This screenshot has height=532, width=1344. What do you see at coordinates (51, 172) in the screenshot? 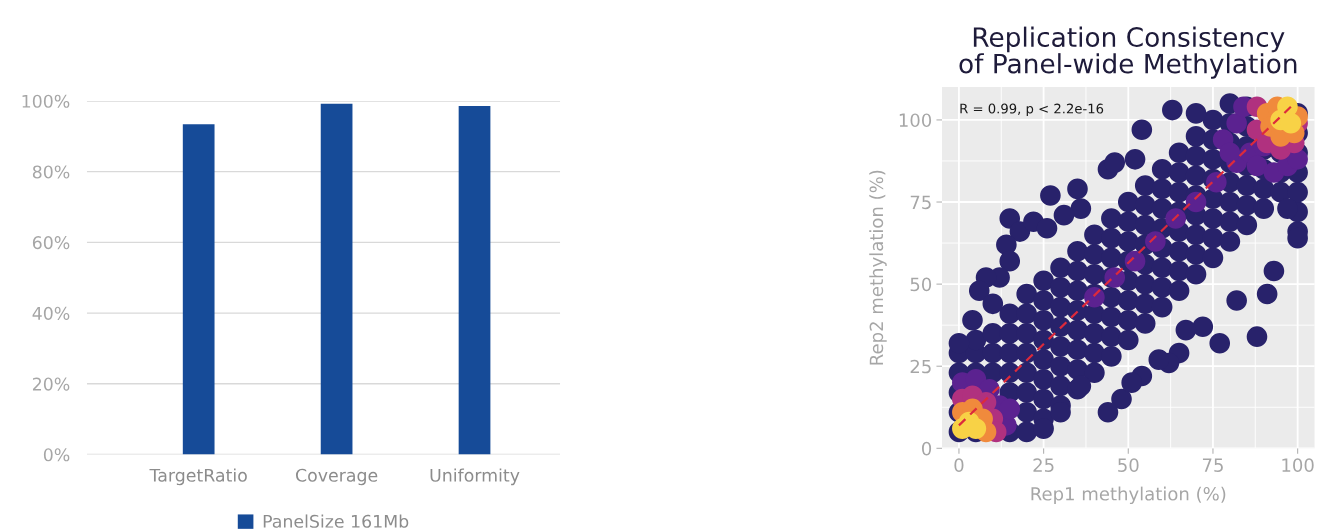
I see `y-tick-label: 80%` at bounding box center [51, 172].